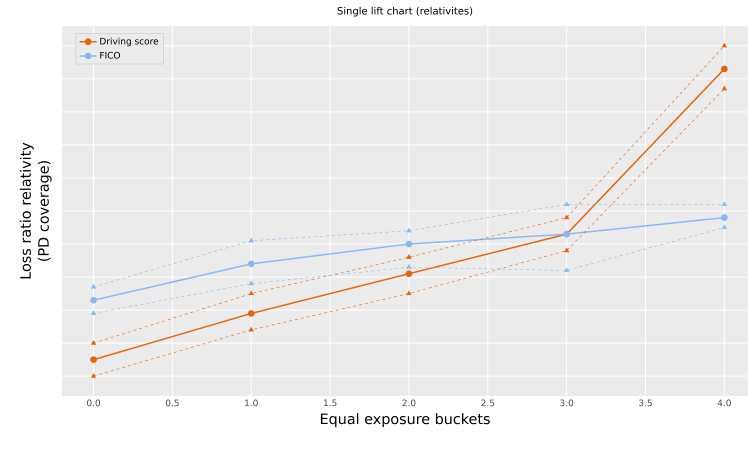 The width and height of the screenshot is (748, 451). What do you see at coordinates (409, 403) in the screenshot?
I see `x-tick-label: 2.0` at bounding box center [409, 403].